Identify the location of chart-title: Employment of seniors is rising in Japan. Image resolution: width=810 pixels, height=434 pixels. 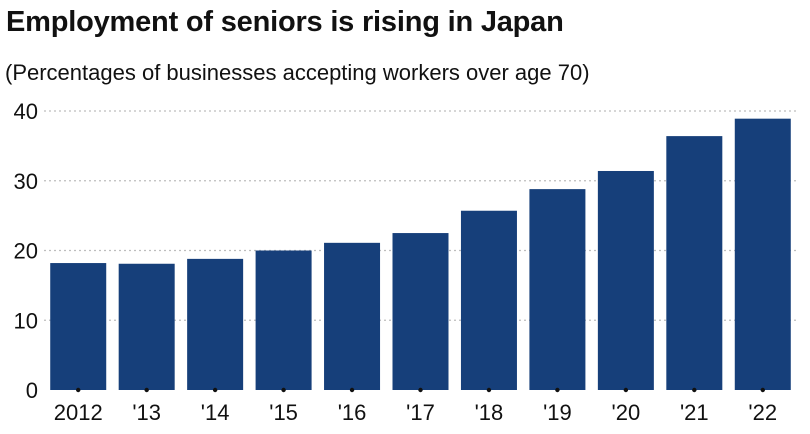
(285, 22).